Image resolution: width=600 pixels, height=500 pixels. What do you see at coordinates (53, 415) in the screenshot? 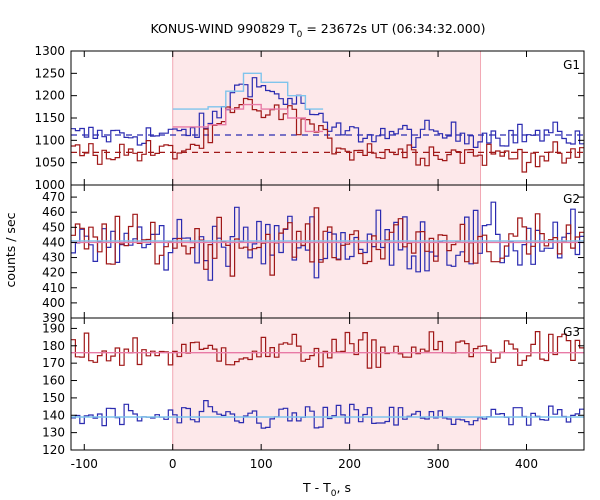
I see `y-tick-label: 140` at bounding box center [53, 415].